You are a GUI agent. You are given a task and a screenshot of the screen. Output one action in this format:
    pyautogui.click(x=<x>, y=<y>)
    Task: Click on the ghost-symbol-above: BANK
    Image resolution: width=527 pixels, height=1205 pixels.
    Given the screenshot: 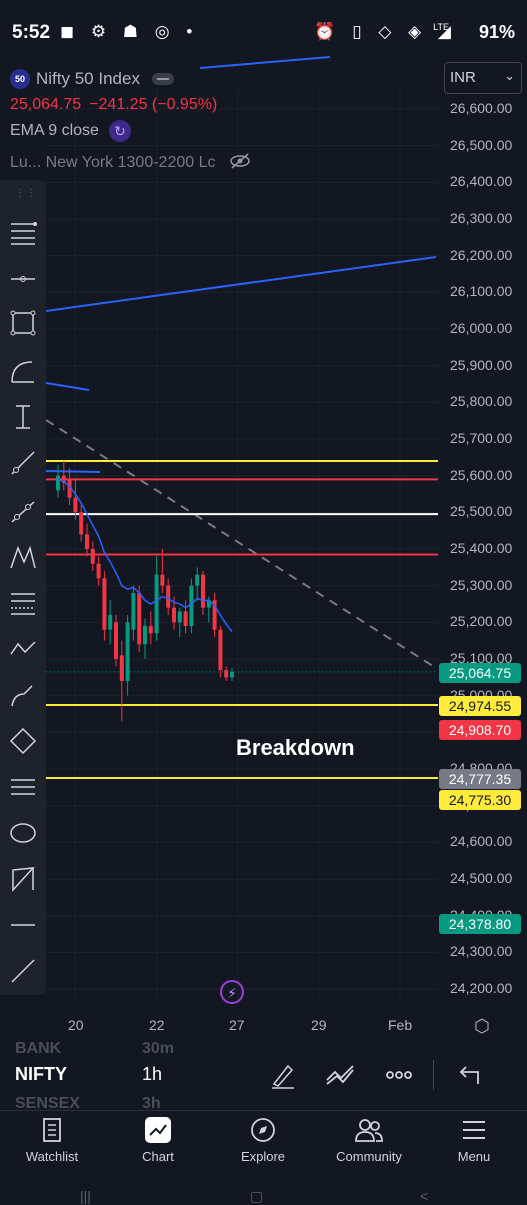 What is the action you would take?
    pyautogui.click(x=38, y=1048)
    